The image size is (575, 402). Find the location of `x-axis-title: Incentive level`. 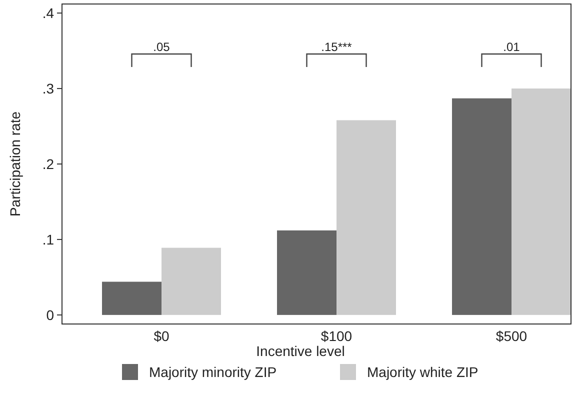

x-axis-title: Incentive level is located at coordinates (300, 351).